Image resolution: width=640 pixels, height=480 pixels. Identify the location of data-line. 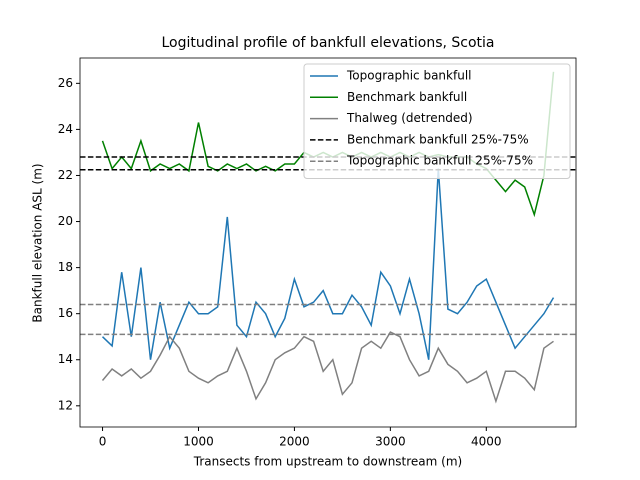
(327, 367).